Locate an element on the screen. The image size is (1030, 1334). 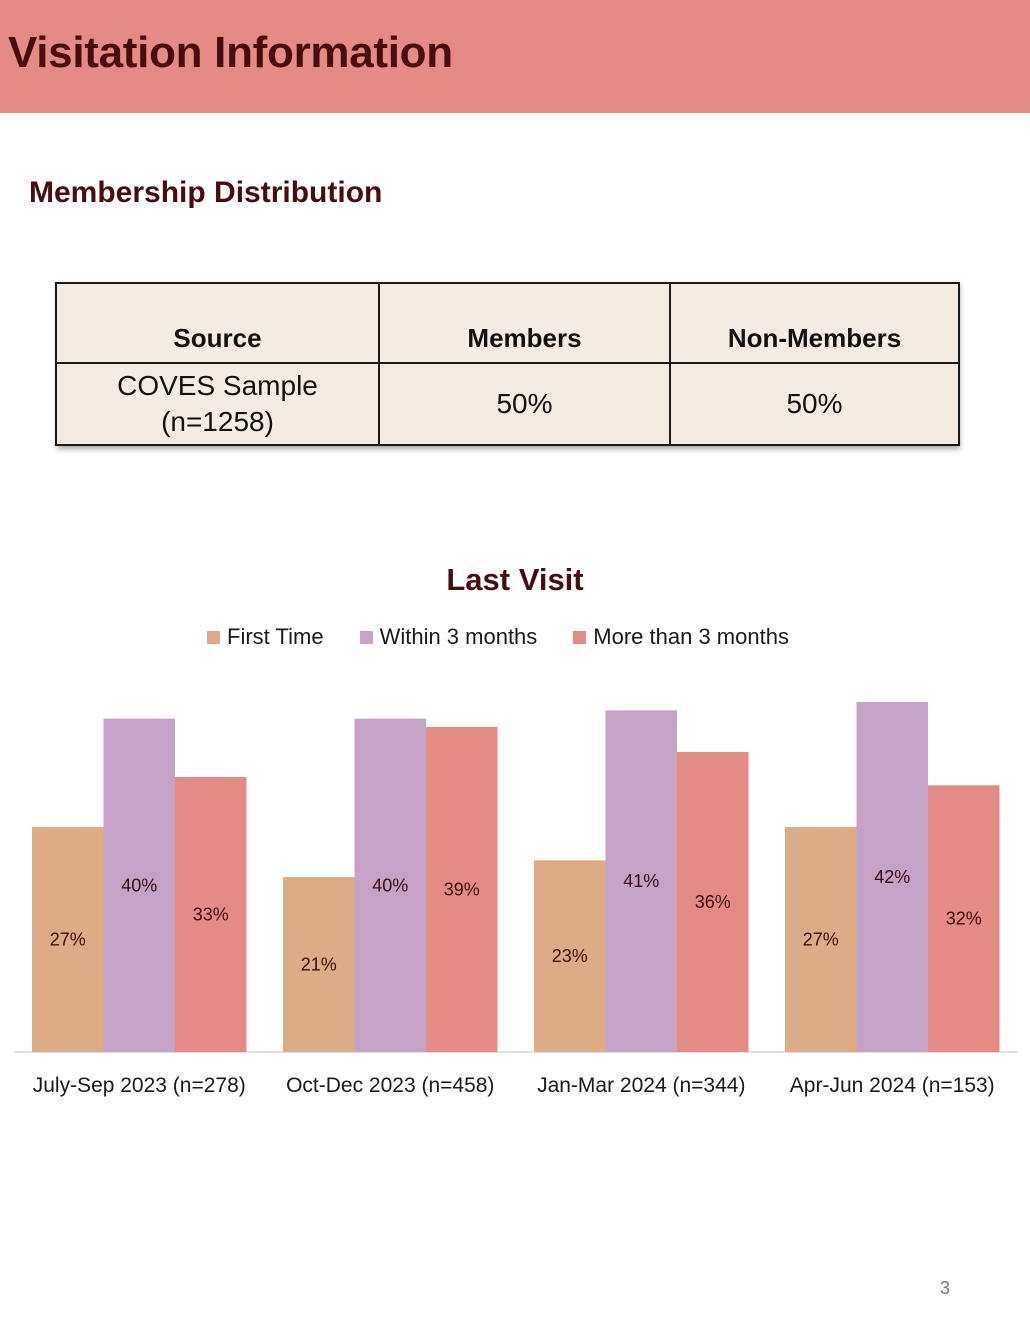
legend-item-within-3-months: Within 3 months is located at coordinates (448, 637).